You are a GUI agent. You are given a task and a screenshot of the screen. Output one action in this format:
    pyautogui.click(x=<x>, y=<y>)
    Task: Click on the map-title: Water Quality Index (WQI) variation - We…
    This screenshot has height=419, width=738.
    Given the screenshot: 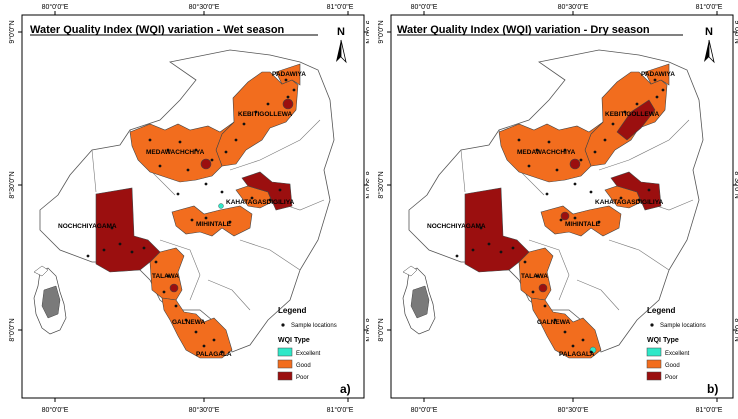 What is the action you would take?
    pyautogui.click(x=157, y=30)
    